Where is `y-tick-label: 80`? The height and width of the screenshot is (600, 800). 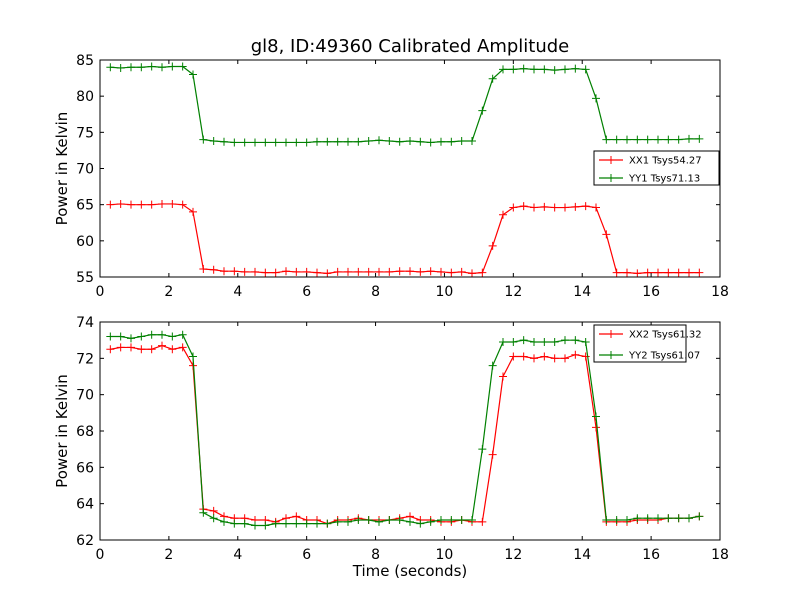 y-tick-label: 80 is located at coordinates (85, 97).